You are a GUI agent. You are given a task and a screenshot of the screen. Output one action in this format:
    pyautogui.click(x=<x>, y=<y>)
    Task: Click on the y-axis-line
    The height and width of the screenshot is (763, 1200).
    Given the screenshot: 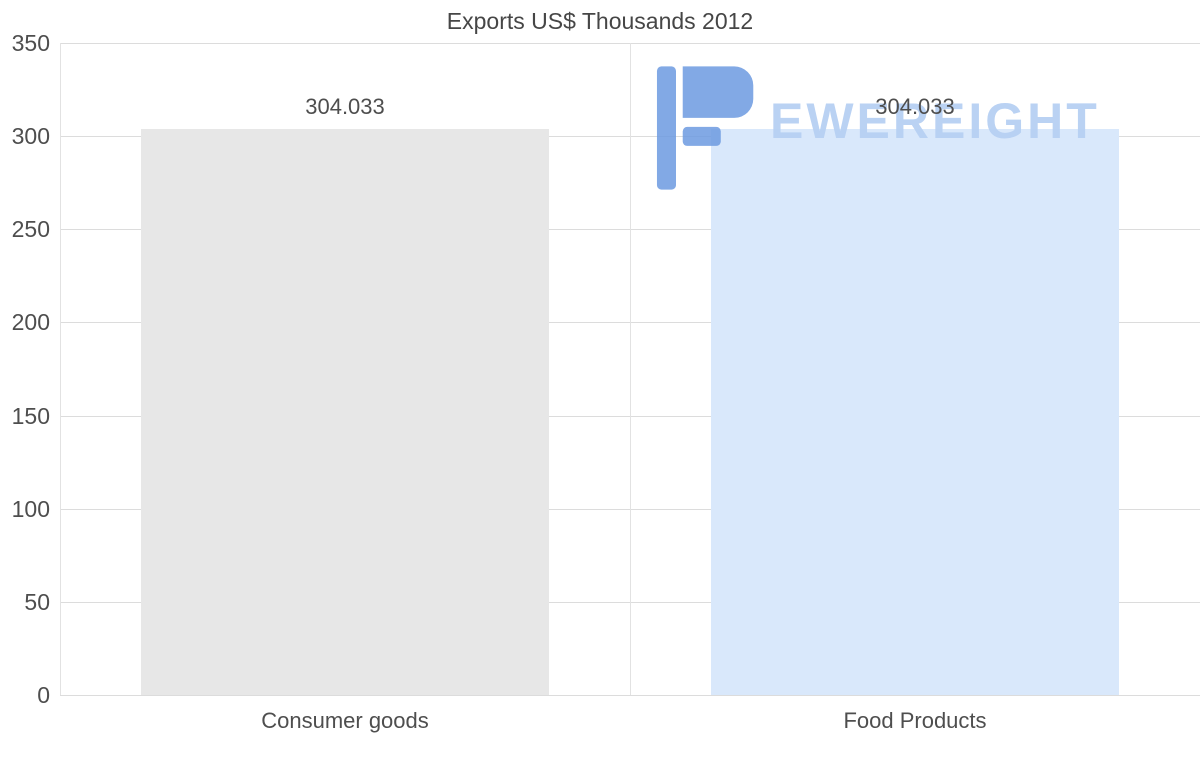 What is the action you would take?
    pyautogui.click(x=60, y=369)
    